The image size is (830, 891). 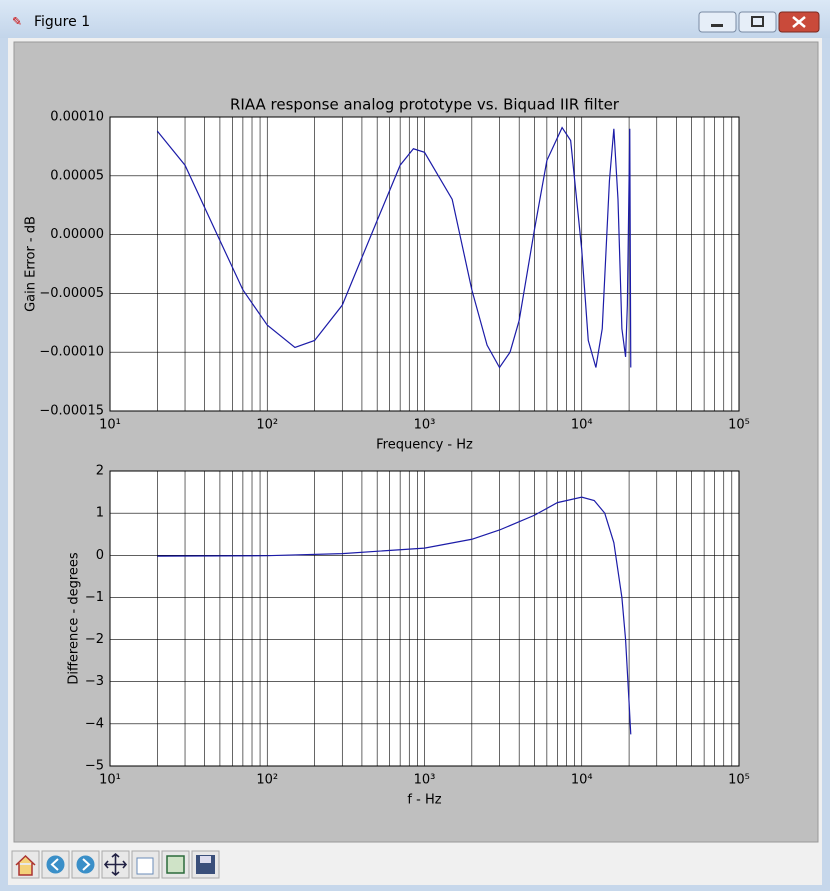 What do you see at coordinates (77, 175) in the screenshot?
I see `y-tick-label: 0.00005` at bounding box center [77, 175].